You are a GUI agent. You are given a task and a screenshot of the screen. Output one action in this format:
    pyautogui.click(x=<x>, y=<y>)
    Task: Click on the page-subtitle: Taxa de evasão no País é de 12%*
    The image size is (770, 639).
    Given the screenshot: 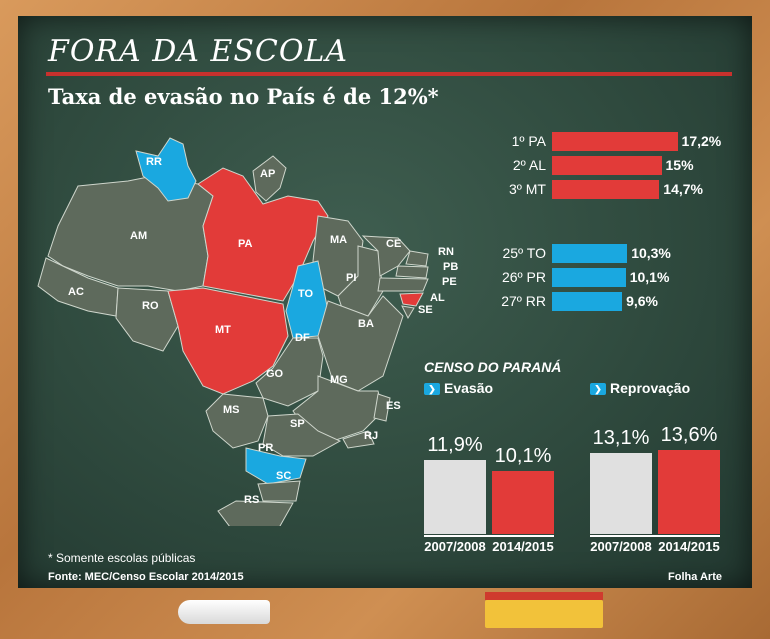 What is the action you would take?
    pyautogui.click(x=243, y=96)
    